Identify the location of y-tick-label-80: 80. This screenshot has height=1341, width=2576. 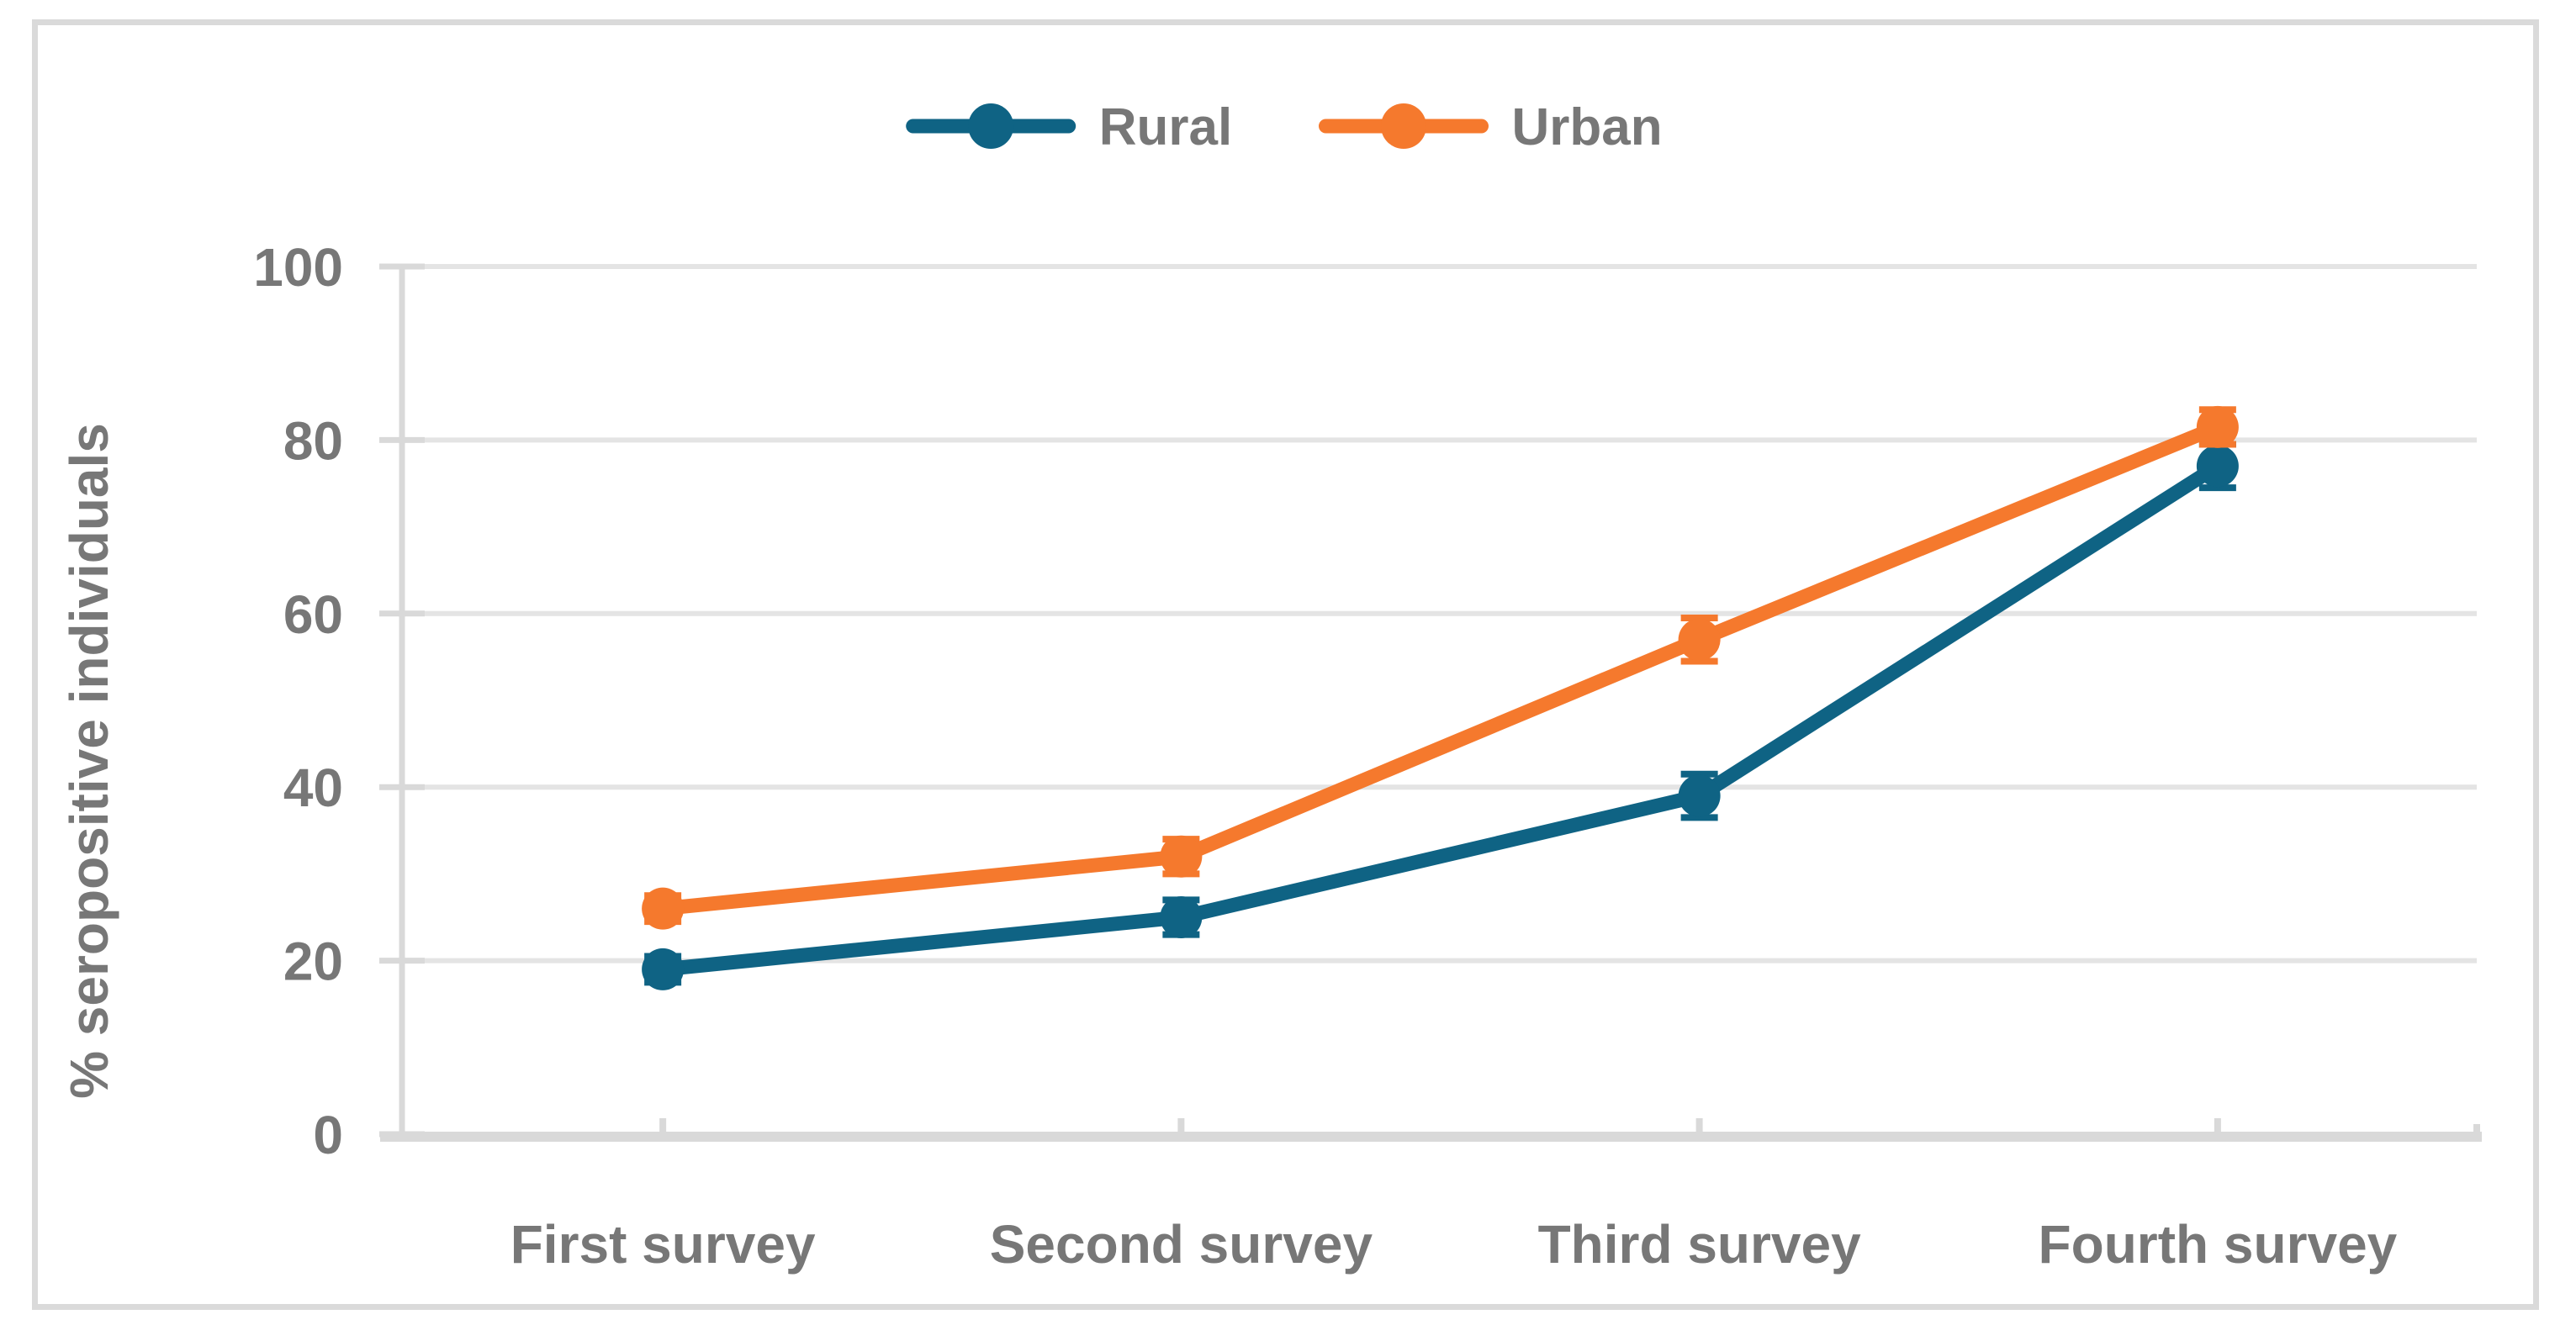
(313, 440).